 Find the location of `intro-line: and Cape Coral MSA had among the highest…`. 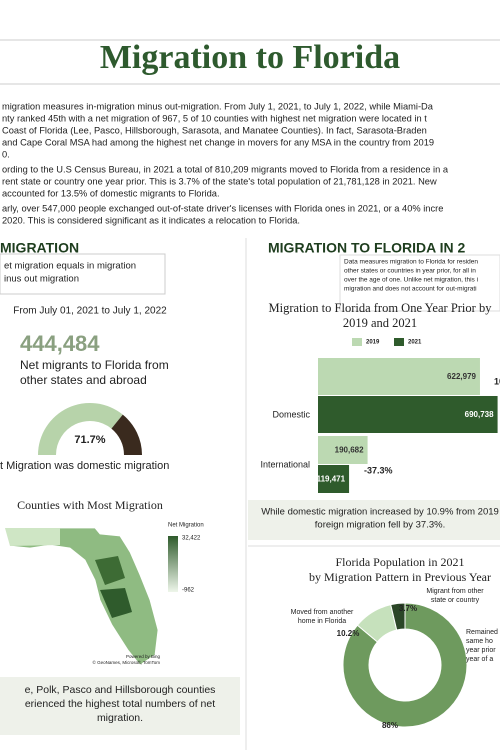

intro-line: and Cape Coral MSA had among the highest… is located at coordinates (218, 142).